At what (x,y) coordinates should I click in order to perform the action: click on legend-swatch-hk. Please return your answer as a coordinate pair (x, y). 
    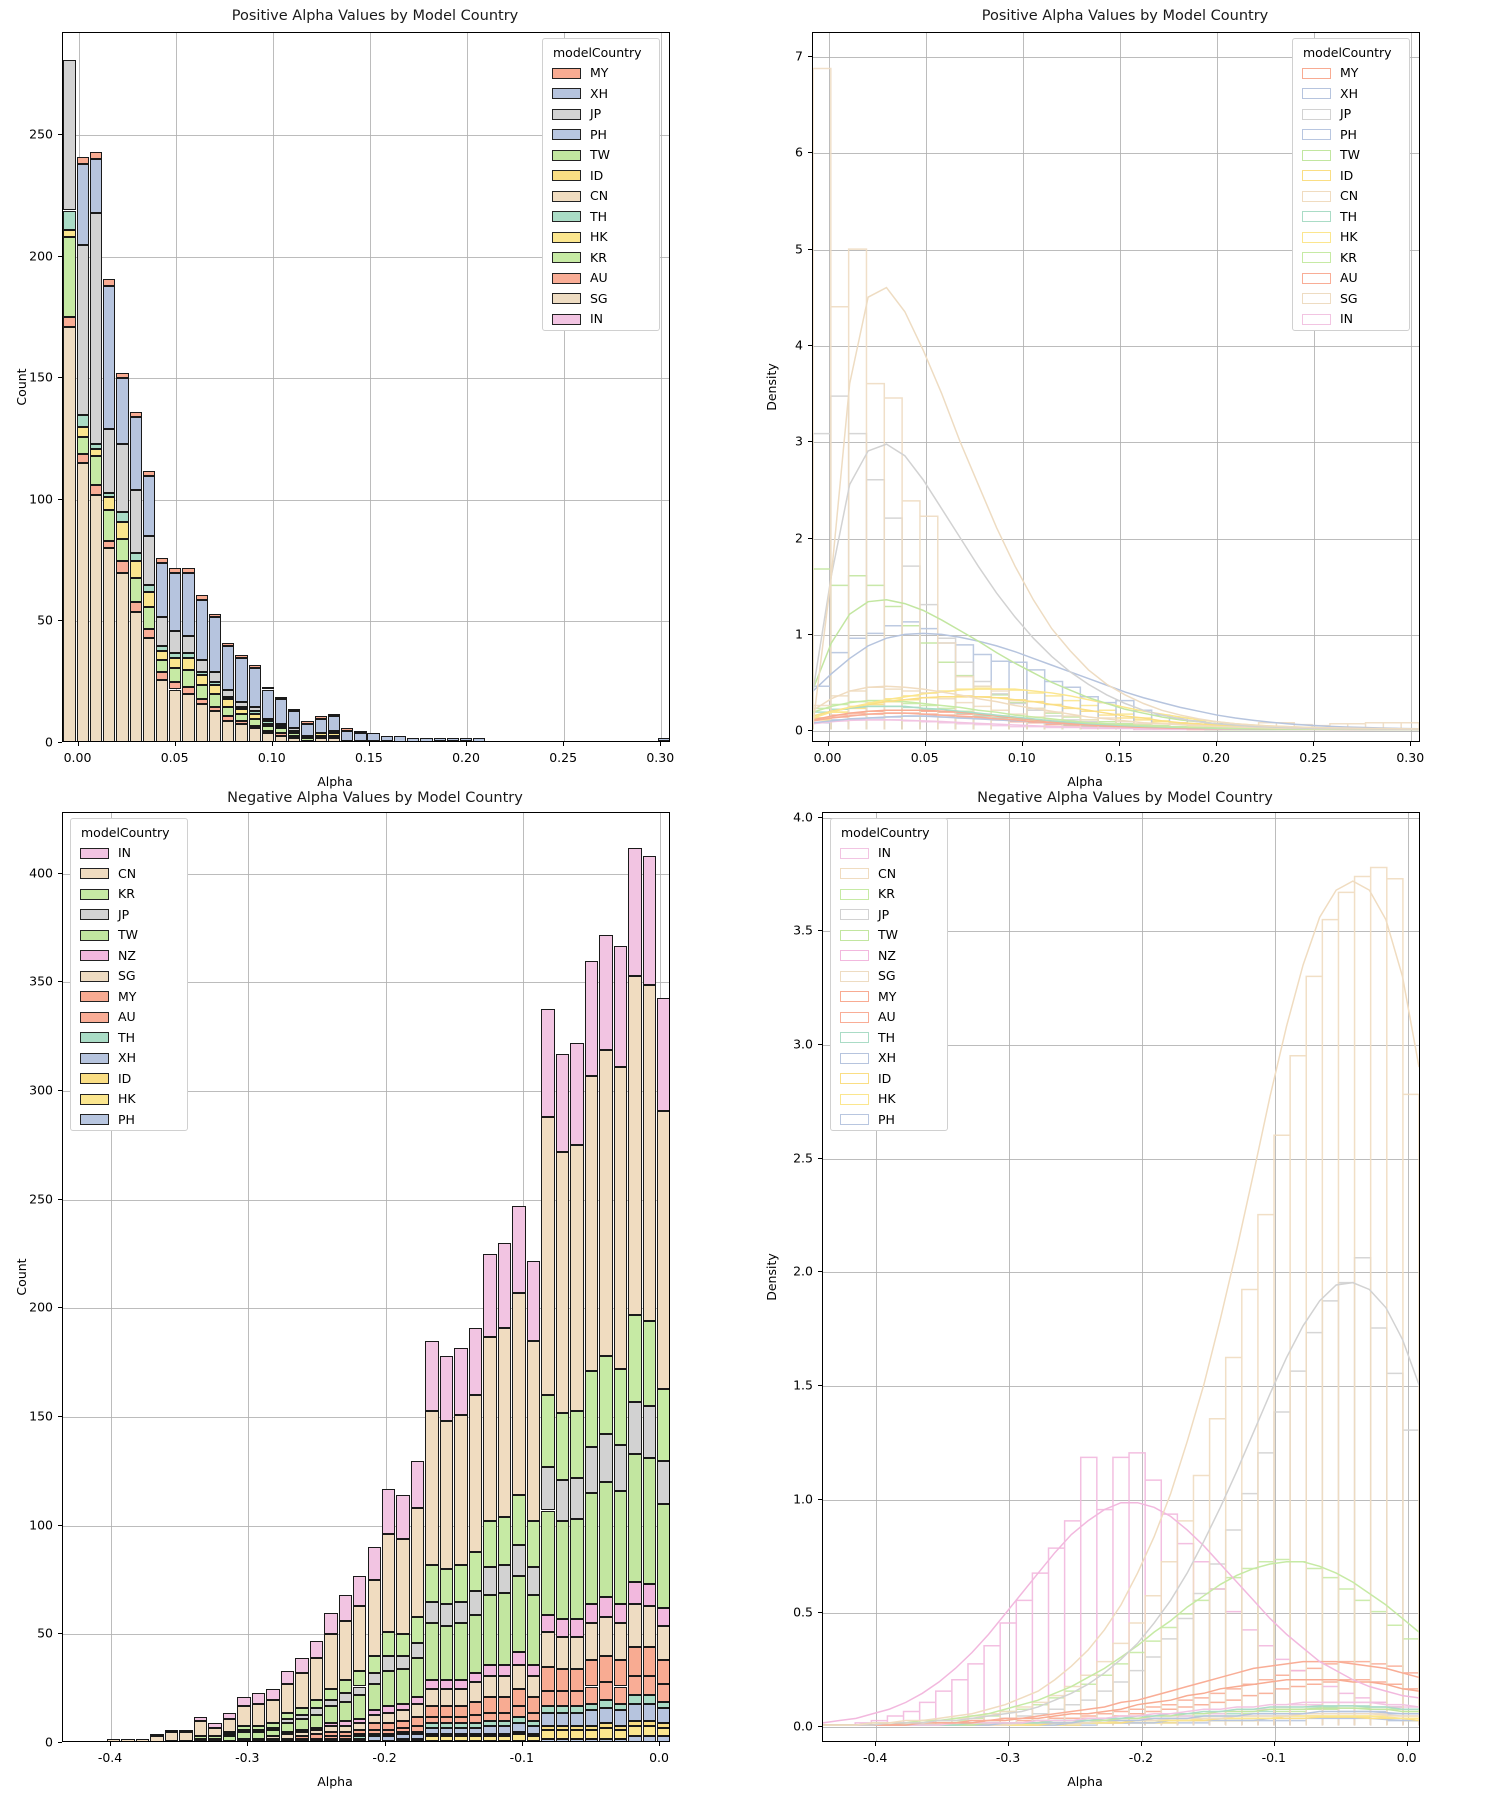
    Looking at the image, I should click on (566, 237).